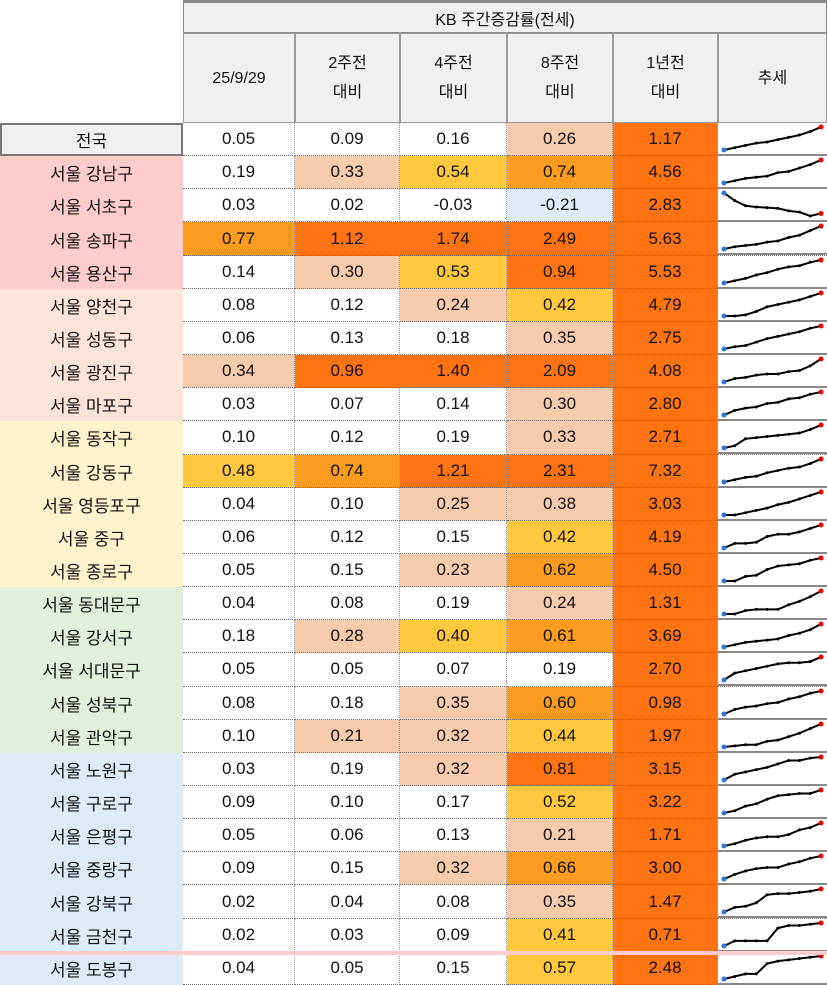  Describe the element at coordinates (560, 405) in the screenshot. I see `value-cell: 0.30` at that location.